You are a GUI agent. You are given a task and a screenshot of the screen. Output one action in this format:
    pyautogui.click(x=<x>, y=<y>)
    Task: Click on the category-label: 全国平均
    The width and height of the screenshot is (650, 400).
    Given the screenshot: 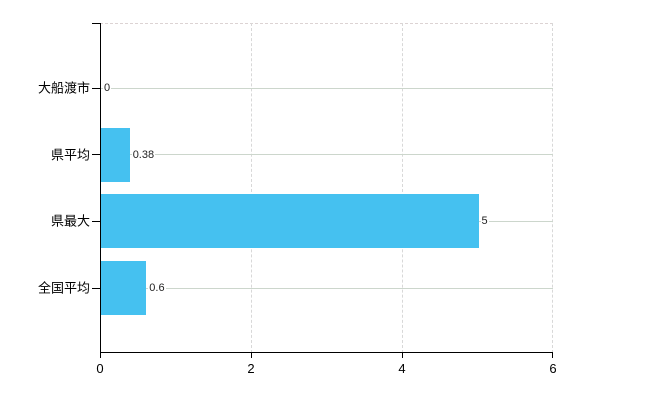 What is the action you would take?
    pyautogui.click(x=63, y=288)
    